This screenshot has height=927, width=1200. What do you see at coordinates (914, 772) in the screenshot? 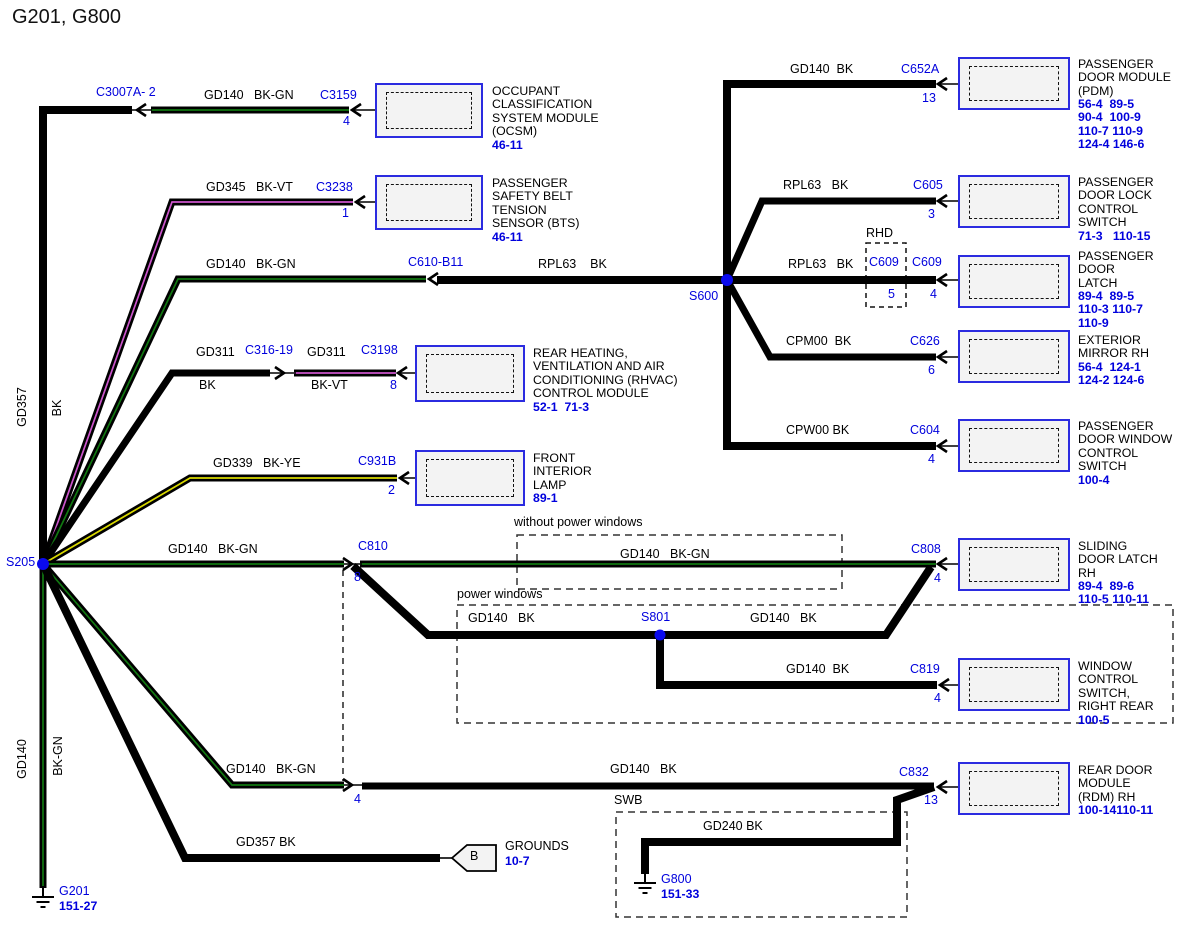
I see `connector-c832-label: C832` at bounding box center [914, 772].